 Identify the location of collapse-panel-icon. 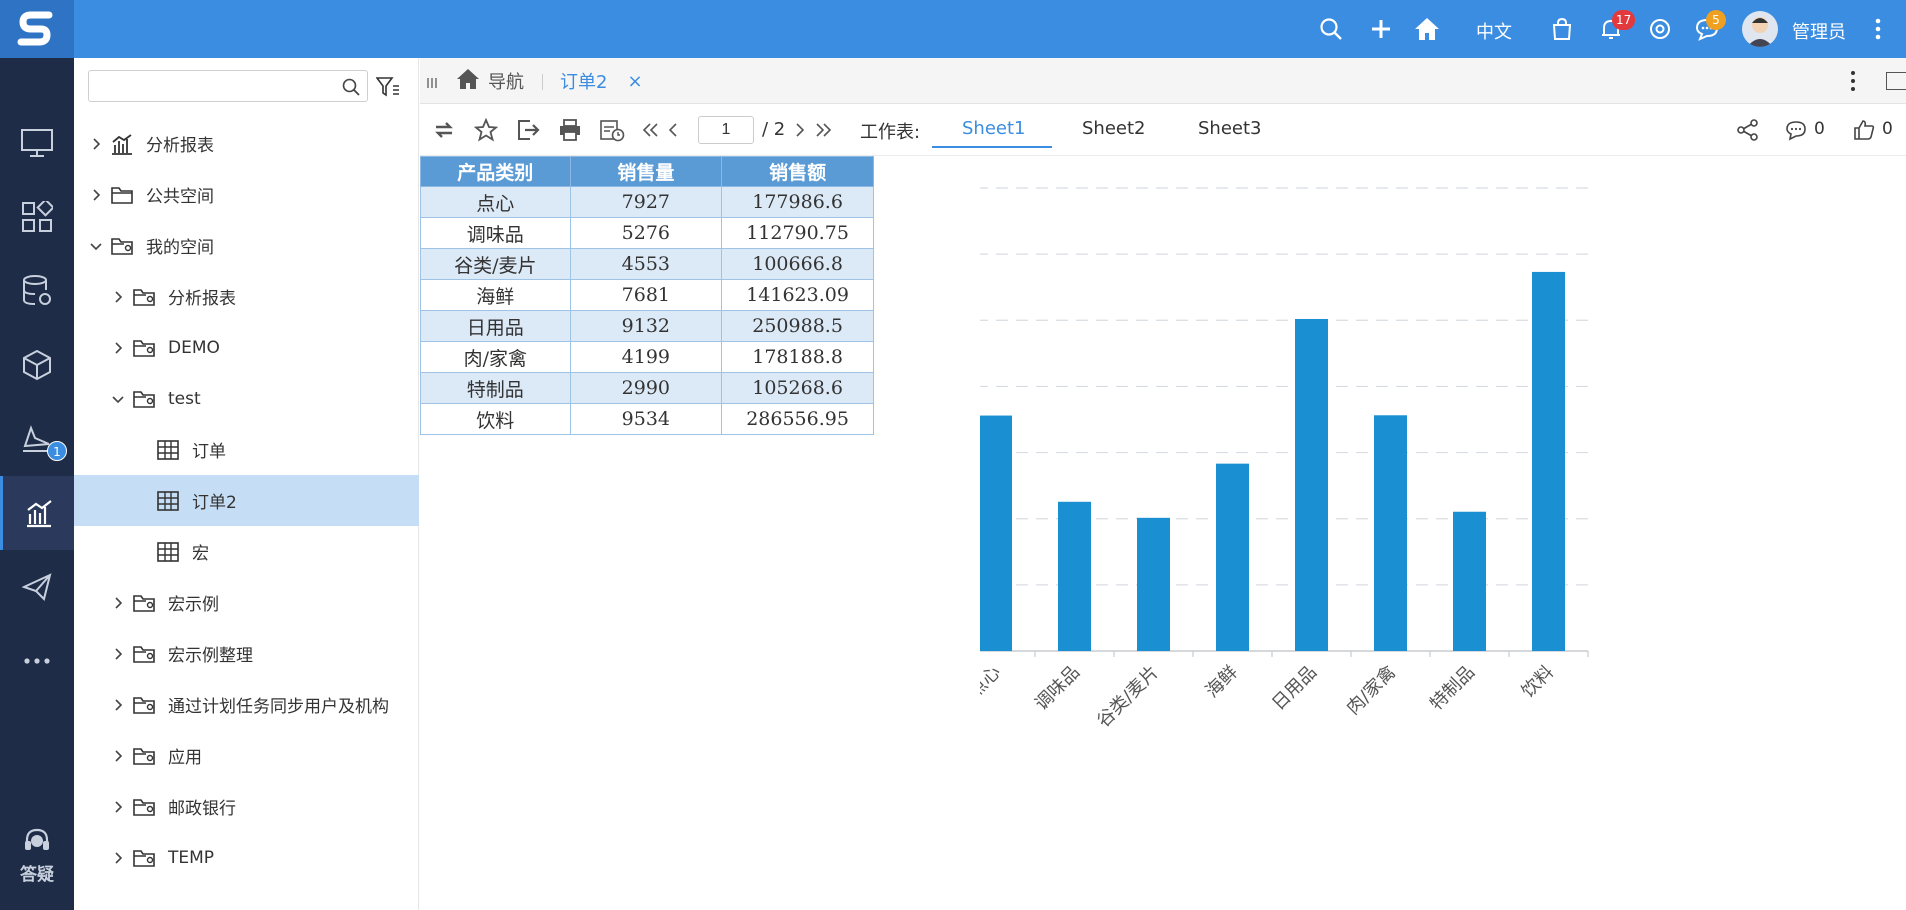
(432, 83).